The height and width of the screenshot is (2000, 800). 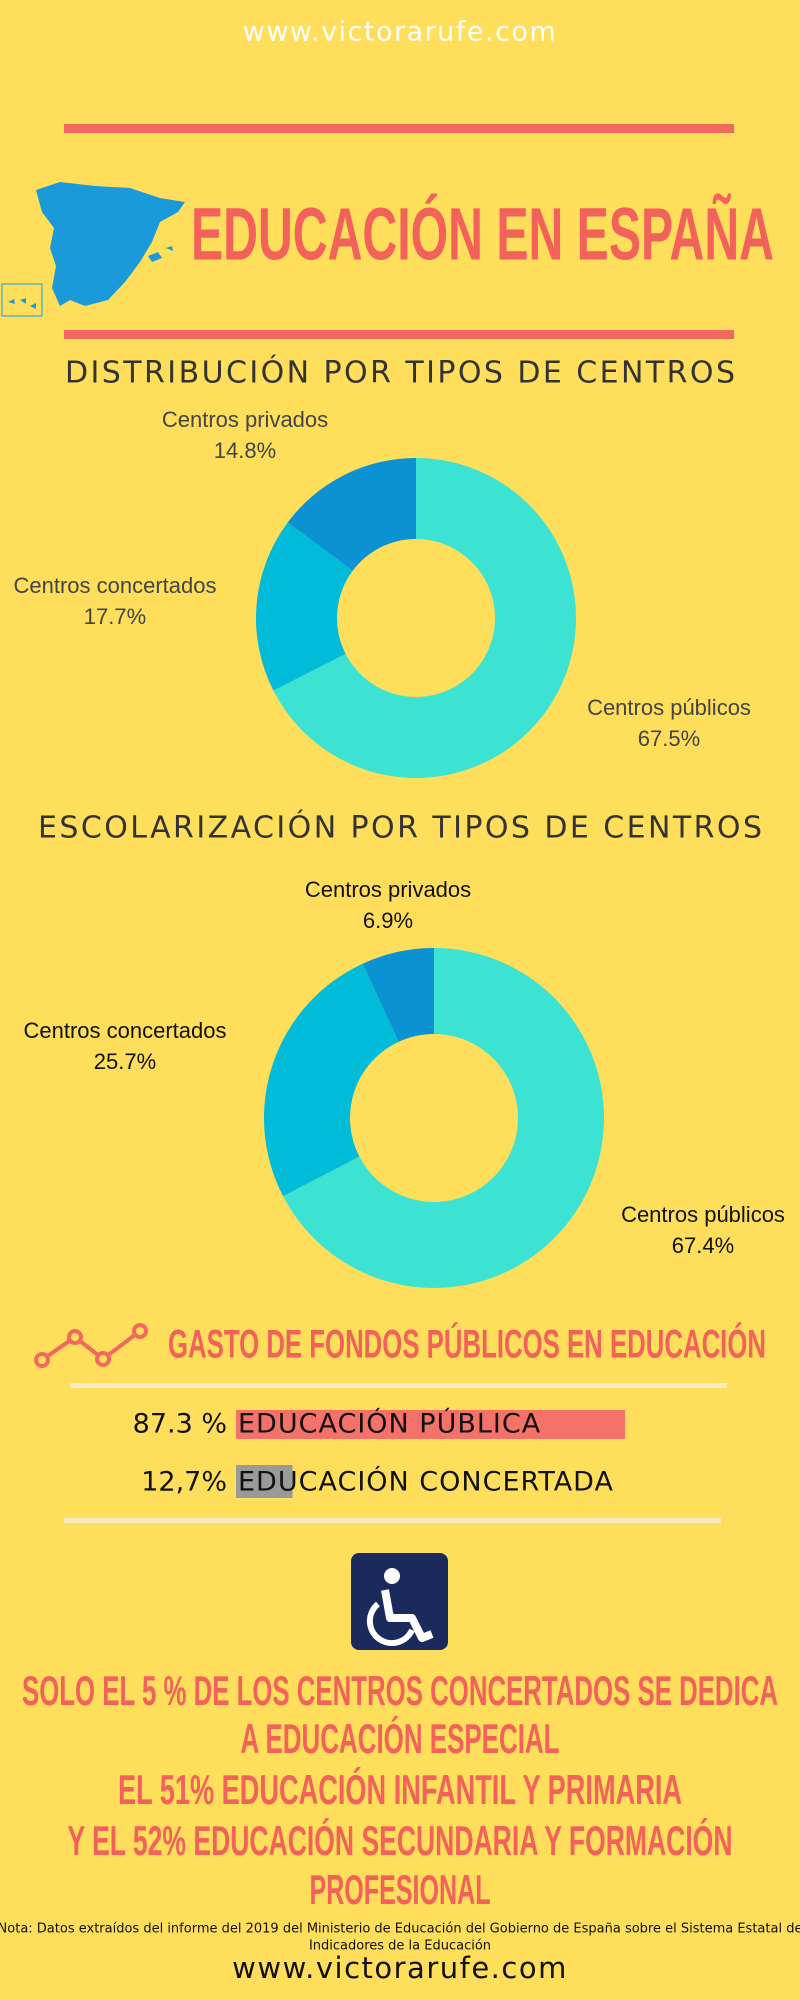 What do you see at coordinates (22, 303) in the screenshot?
I see `canary-islands` at bounding box center [22, 303].